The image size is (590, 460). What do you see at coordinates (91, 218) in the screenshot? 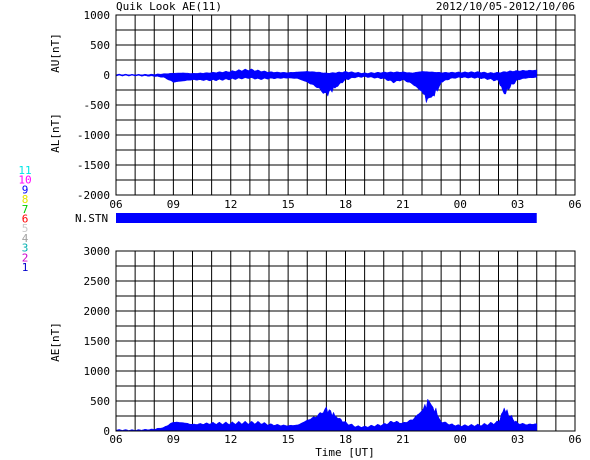
I see `nstn-label: N.STN` at bounding box center [91, 218].